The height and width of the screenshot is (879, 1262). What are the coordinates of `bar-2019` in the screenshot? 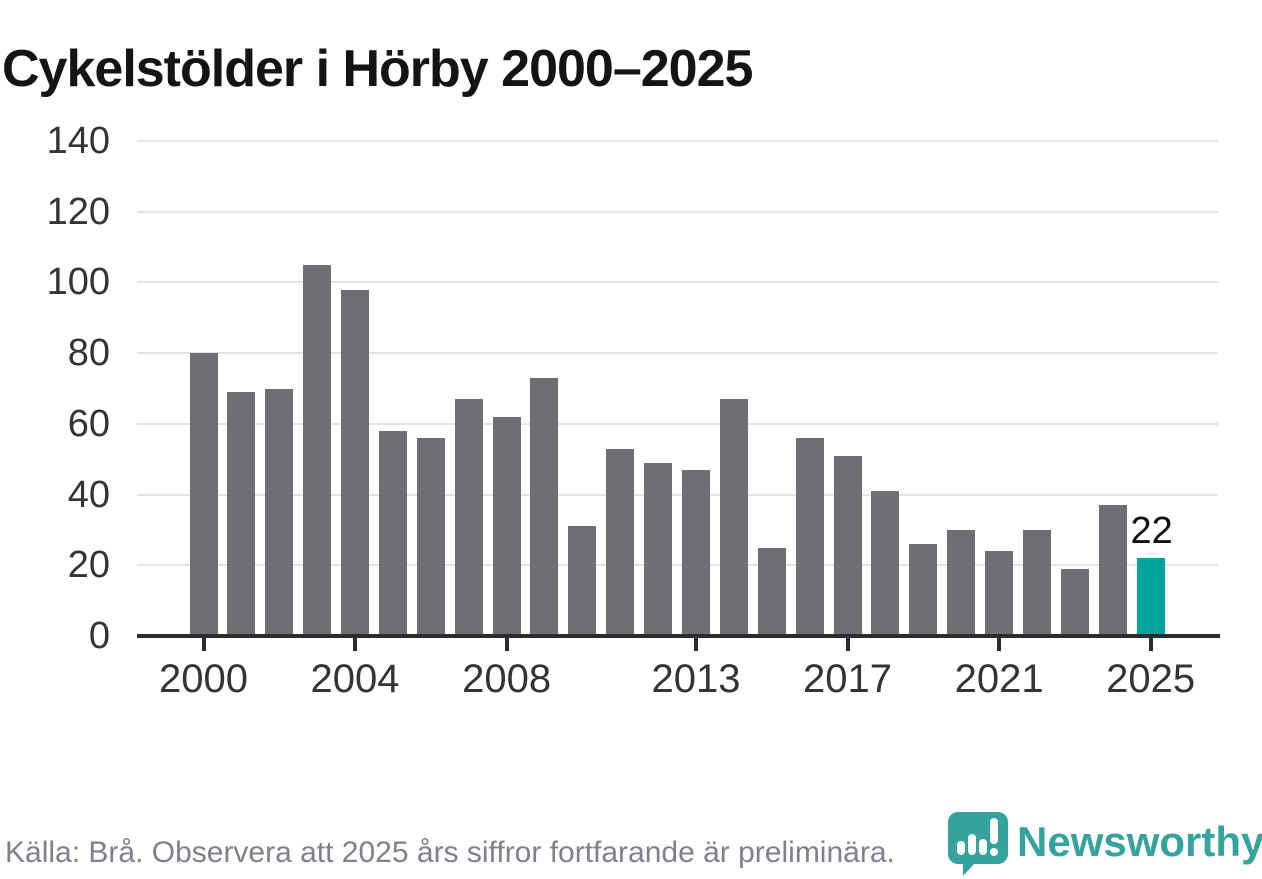 It's located at (923, 590).